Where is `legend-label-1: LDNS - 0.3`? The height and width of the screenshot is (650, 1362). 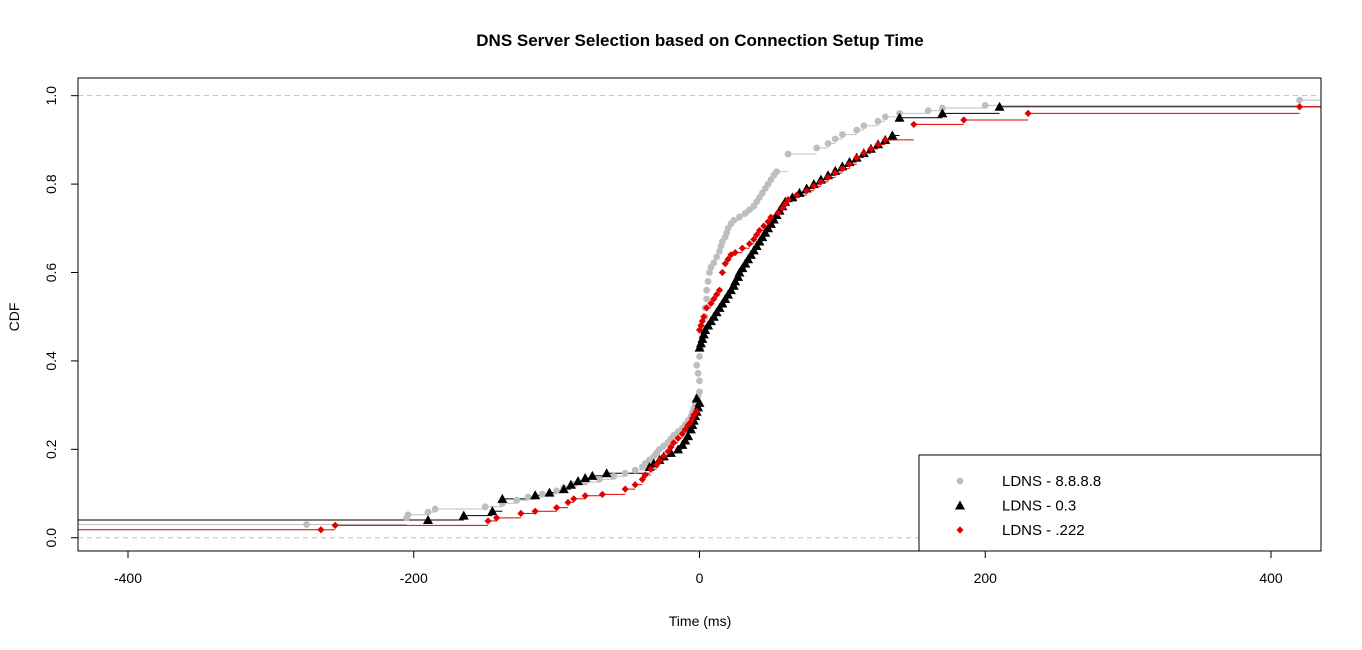
legend-label-1: LDNS - 0.3 is located at coordinates (1039, 506).